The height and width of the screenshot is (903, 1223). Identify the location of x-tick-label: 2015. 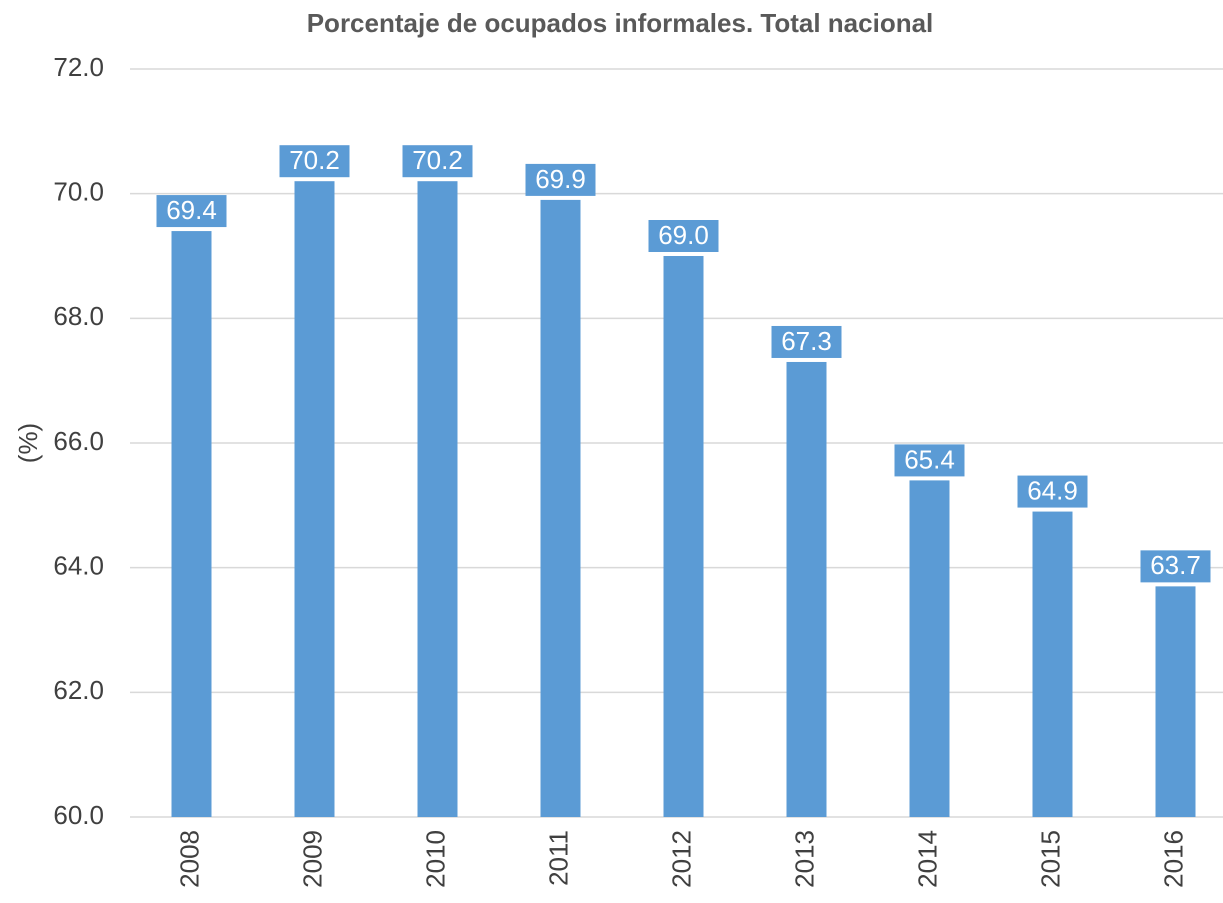
(1050, 859).